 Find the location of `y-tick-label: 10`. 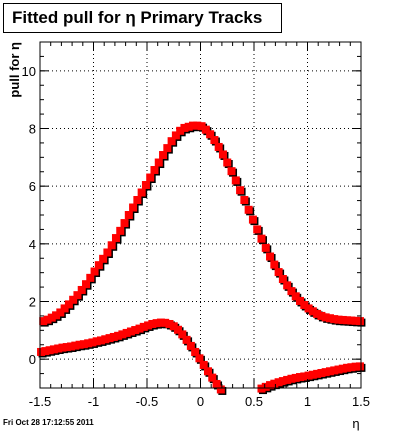

y-tick-label: 10 is located at coordinates (29, 71).